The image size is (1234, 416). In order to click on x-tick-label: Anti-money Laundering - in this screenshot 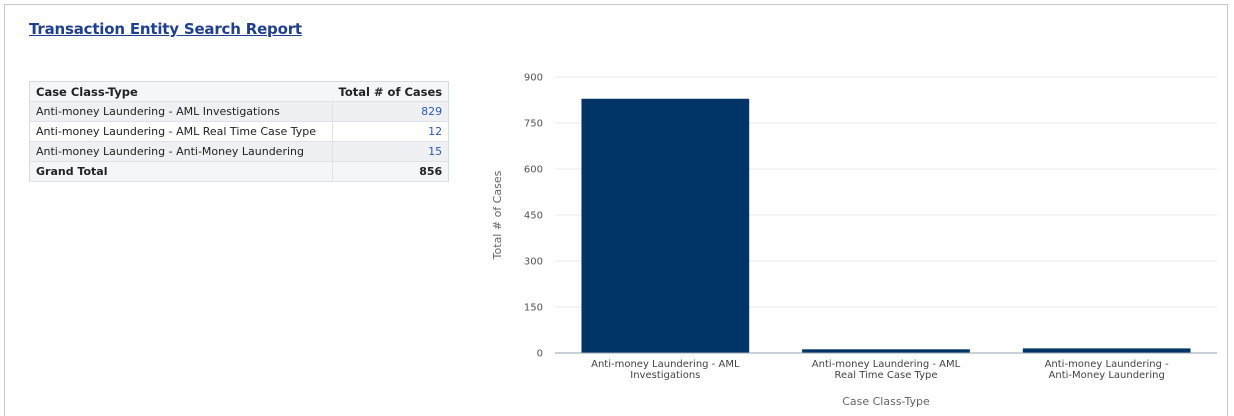, I will do `click(1107, 364)`.